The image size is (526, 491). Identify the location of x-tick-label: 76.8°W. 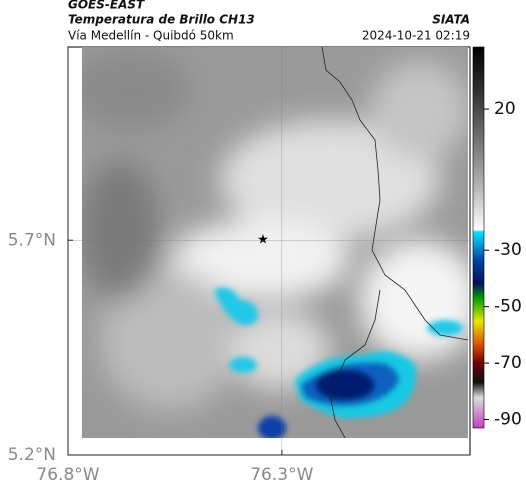
(67, 475).